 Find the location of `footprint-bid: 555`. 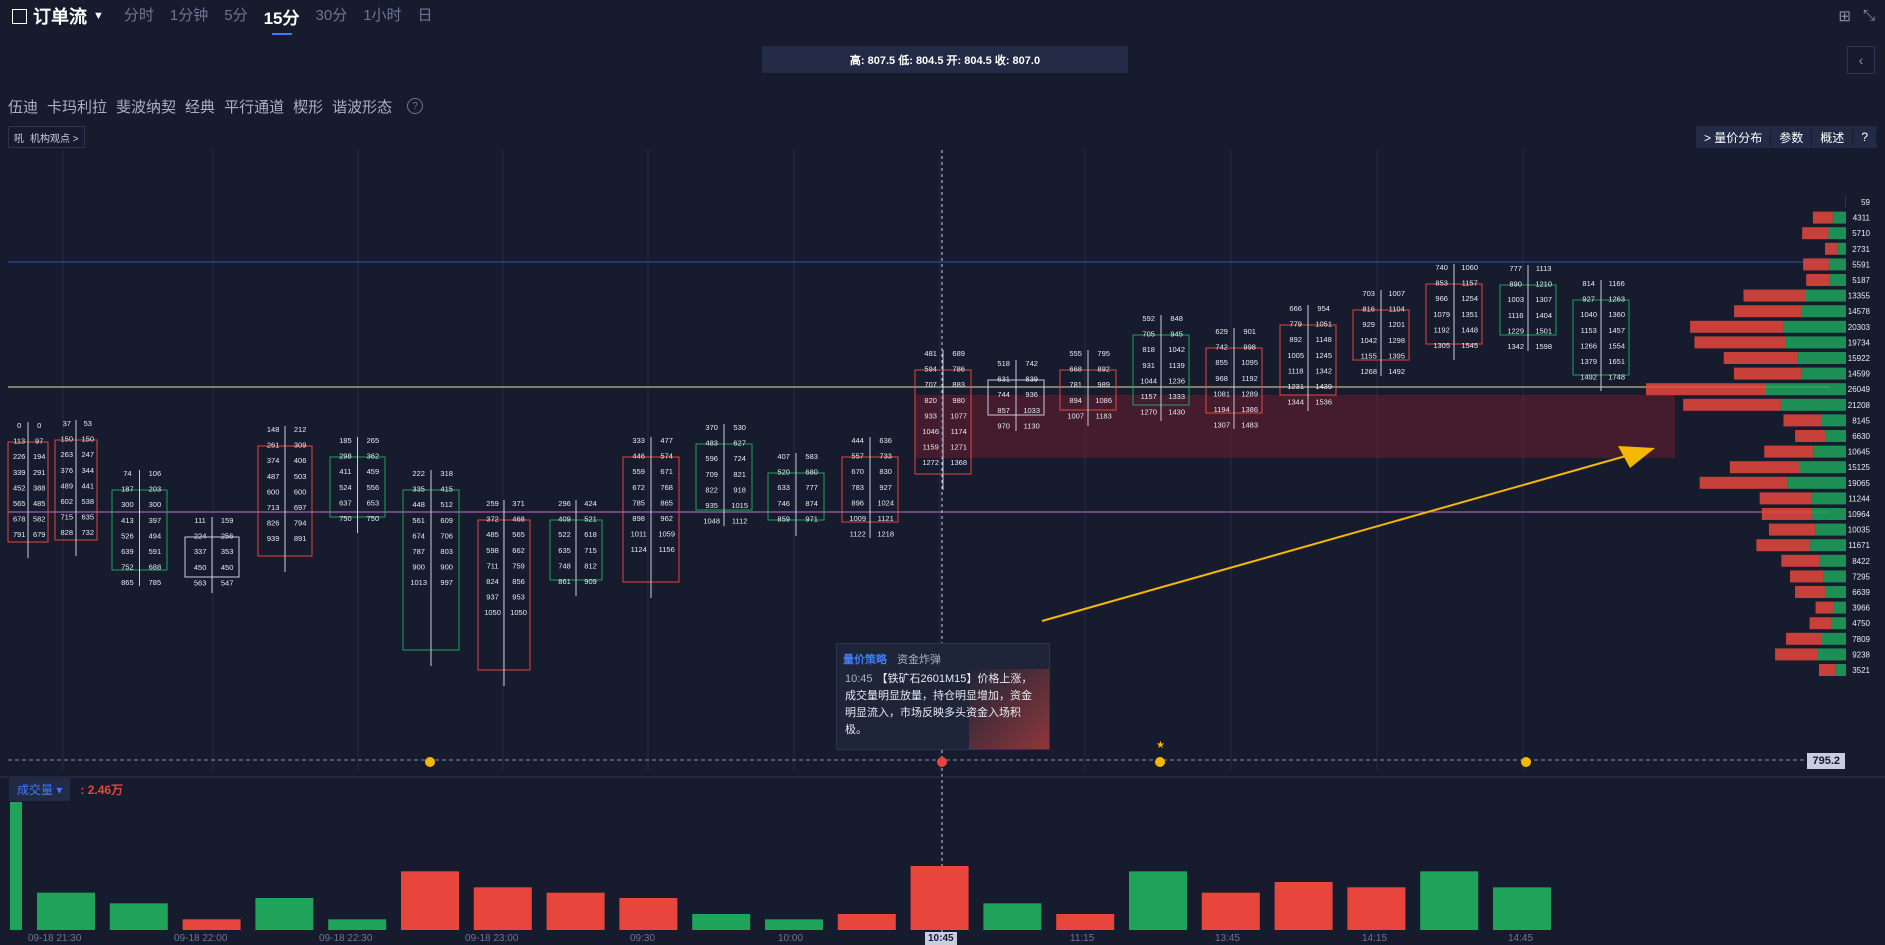

footprint-bid: 555 is located at coordinates (1075, 353).